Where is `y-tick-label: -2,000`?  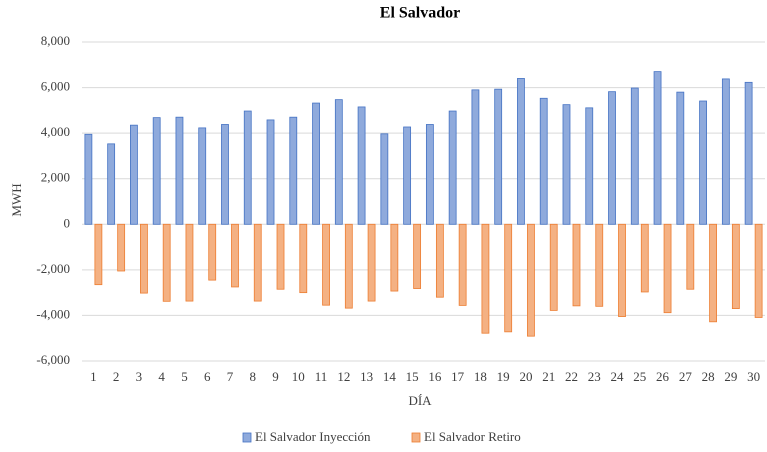
y-tick-label: -2,000 is located at coordinates (53, 268).